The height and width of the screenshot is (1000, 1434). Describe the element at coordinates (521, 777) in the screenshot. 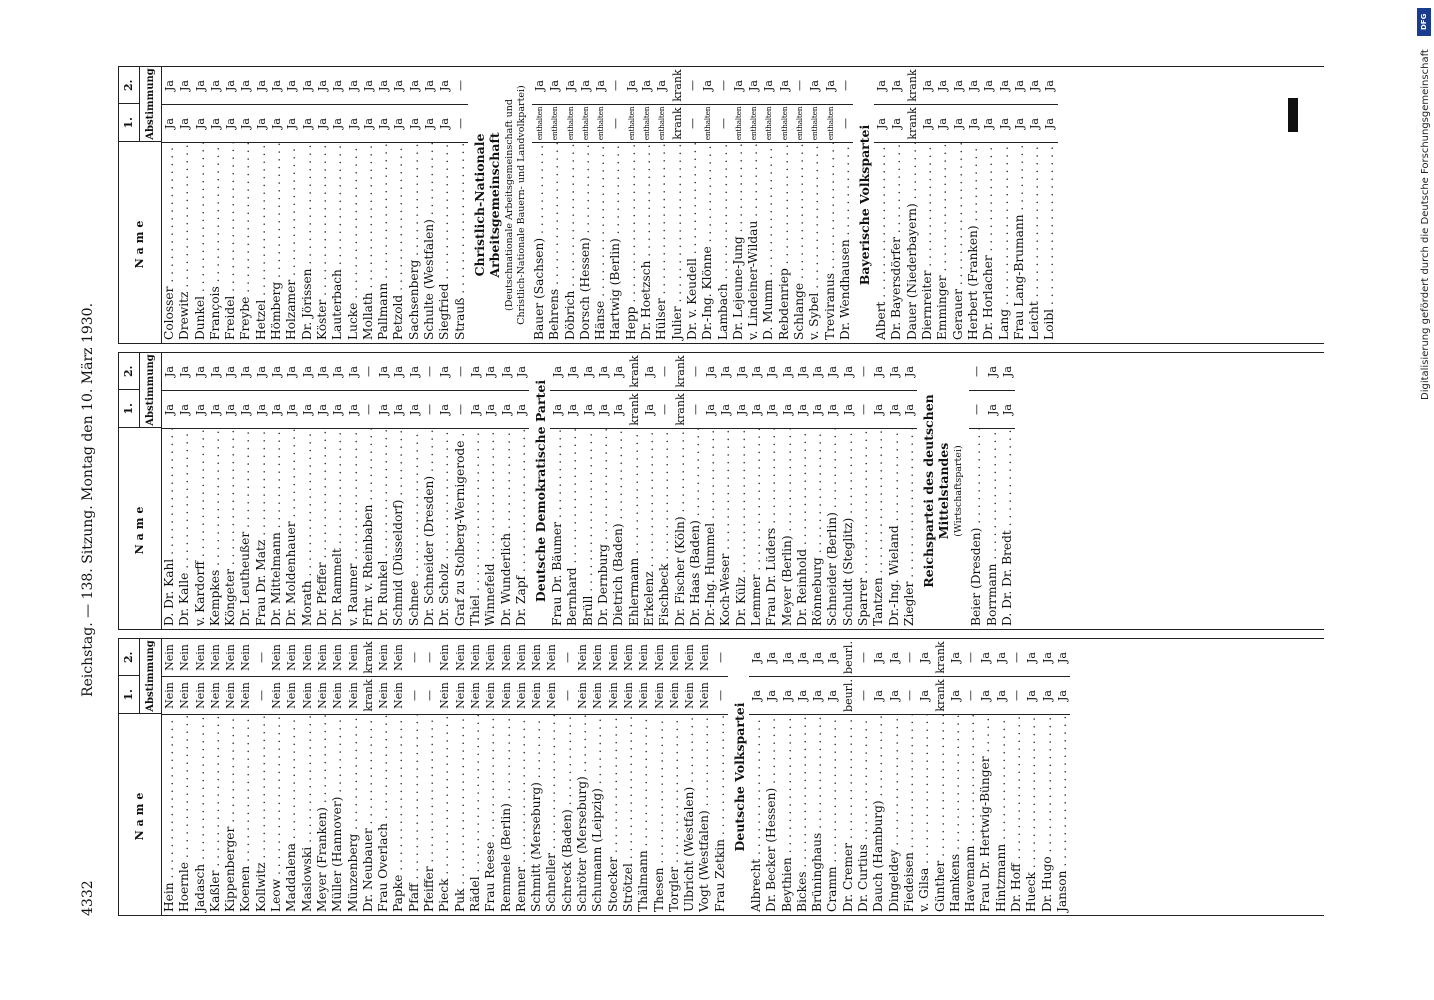

I see `table-row: Renner Nein Nein` at that location.